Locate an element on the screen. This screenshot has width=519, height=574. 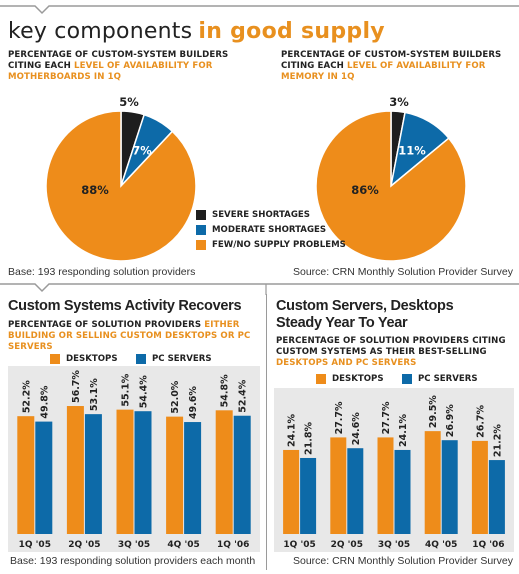
bar2-title-line2: Steady Year To Year is located at coordinates (342, 323).